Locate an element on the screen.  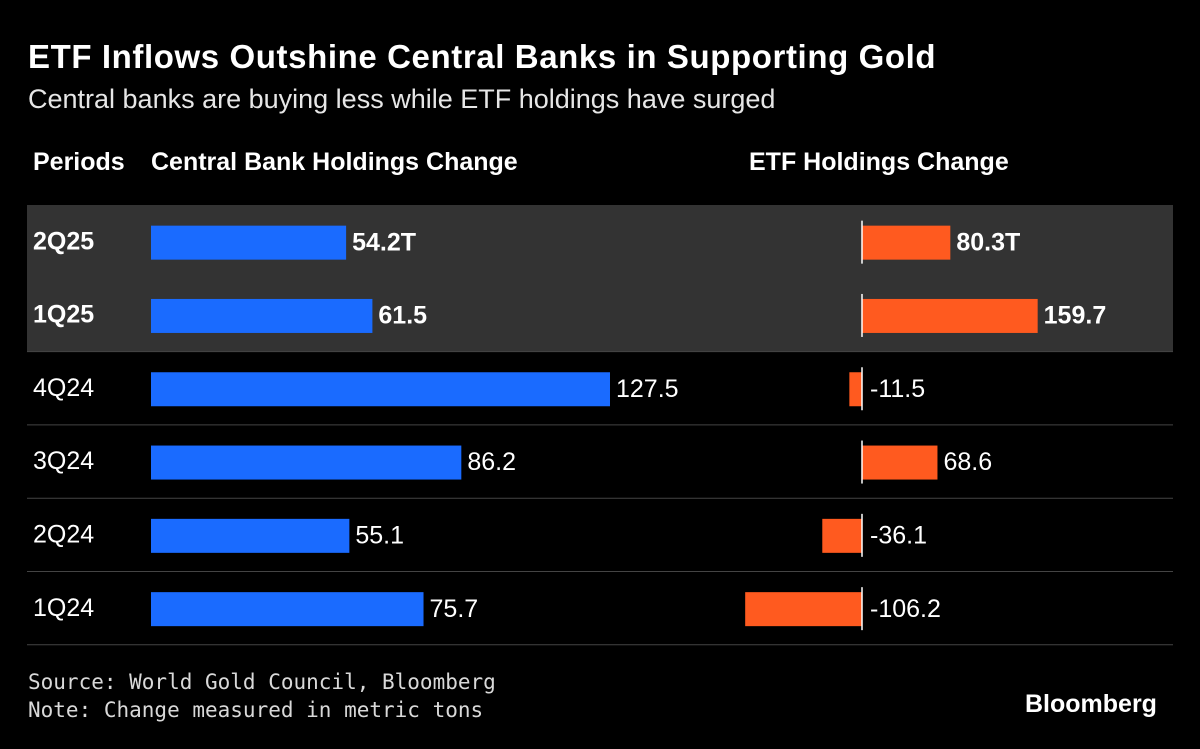
central-bank-value-label: 54.2T is located at coordinates (384, 242).